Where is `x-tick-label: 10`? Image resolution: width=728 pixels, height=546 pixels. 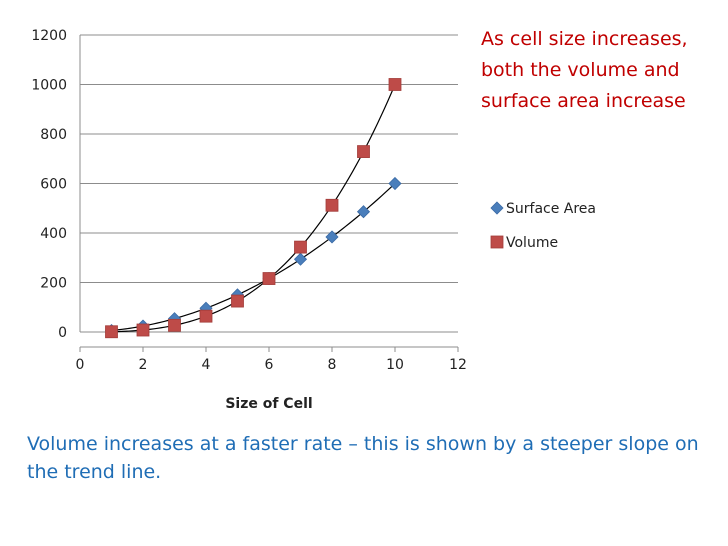
x-tick-label: 10 is located at coordinates (395, 365).